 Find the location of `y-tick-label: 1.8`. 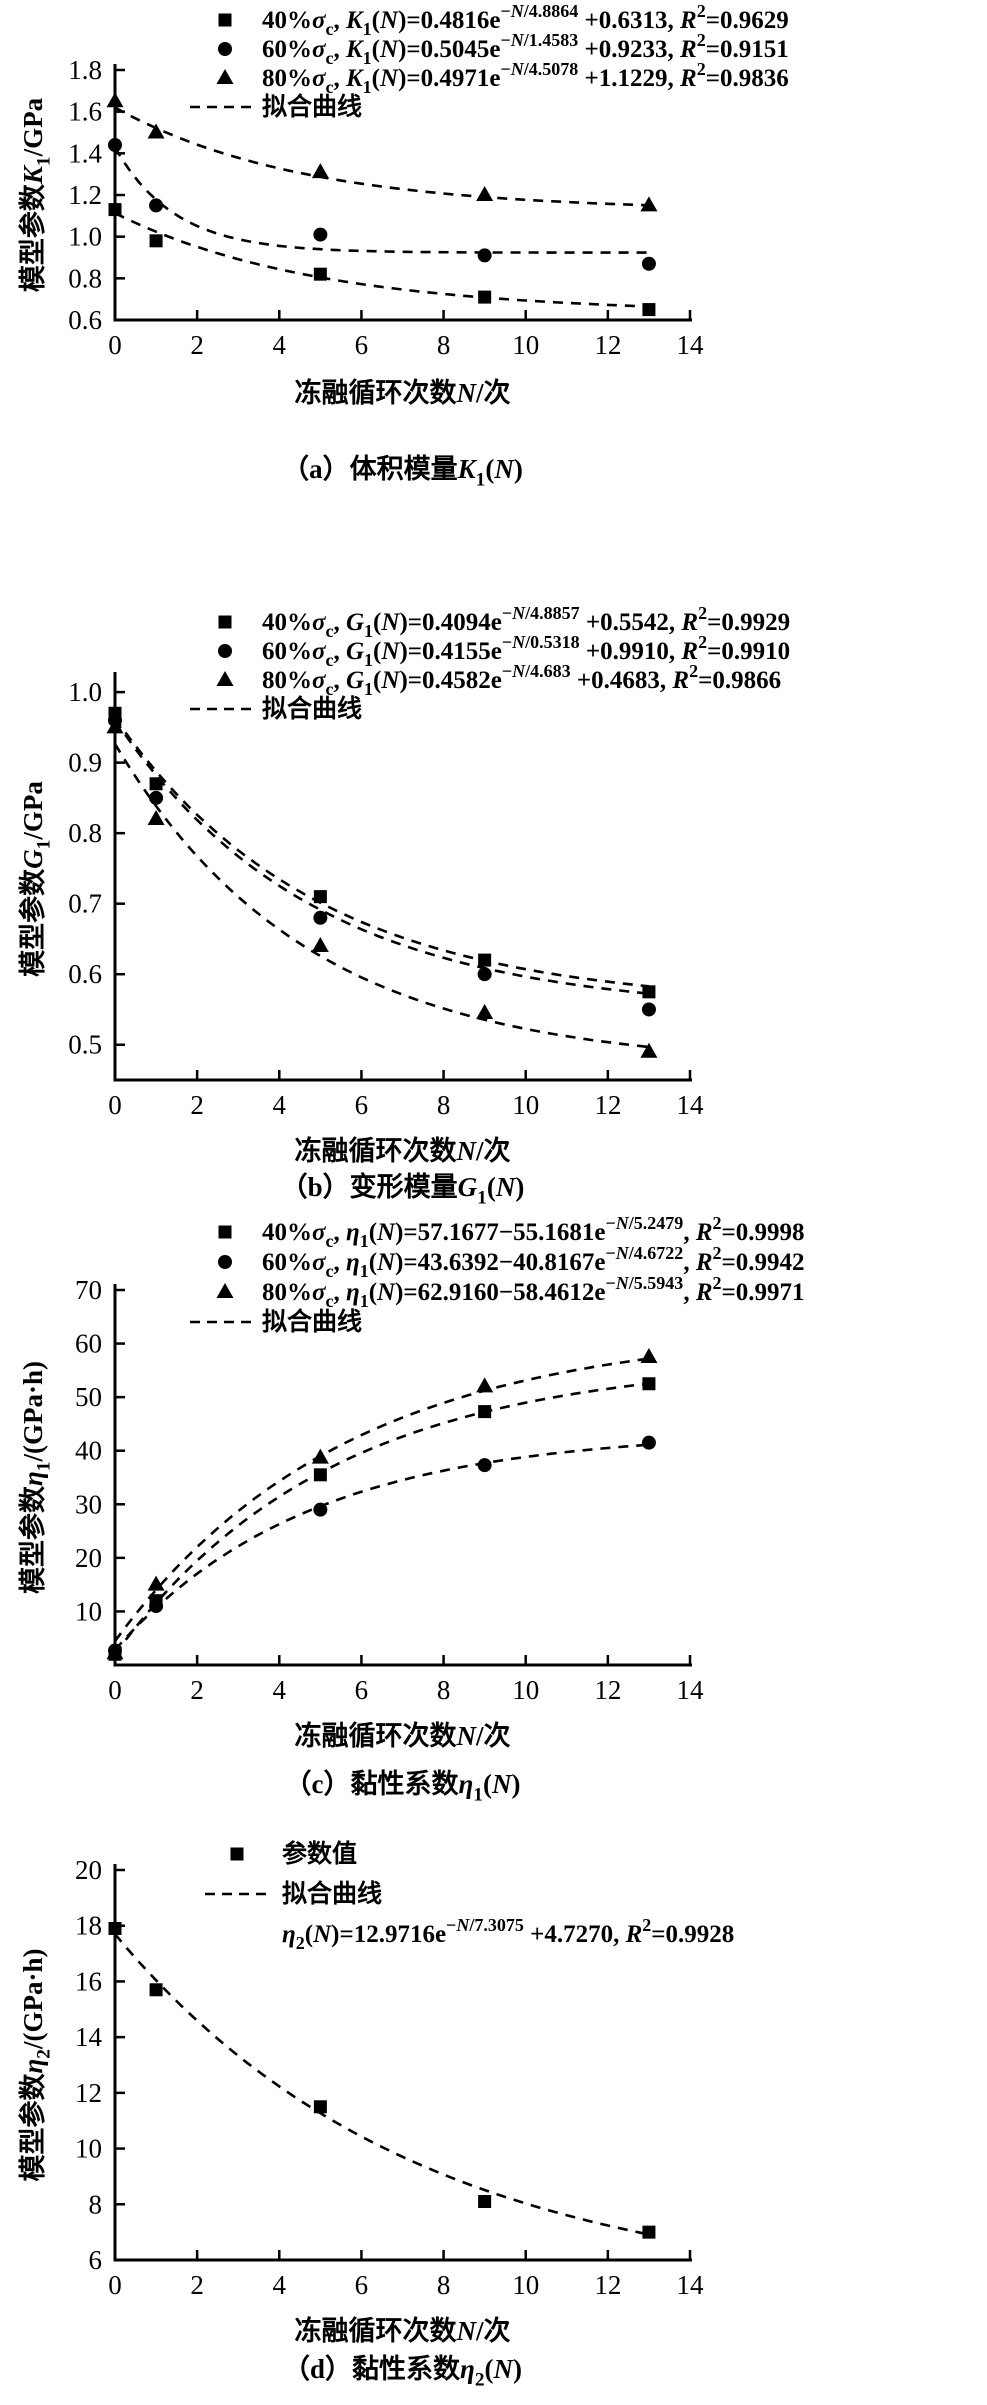

y-tick-label: 1.8 is located at coordinates (85, 70).